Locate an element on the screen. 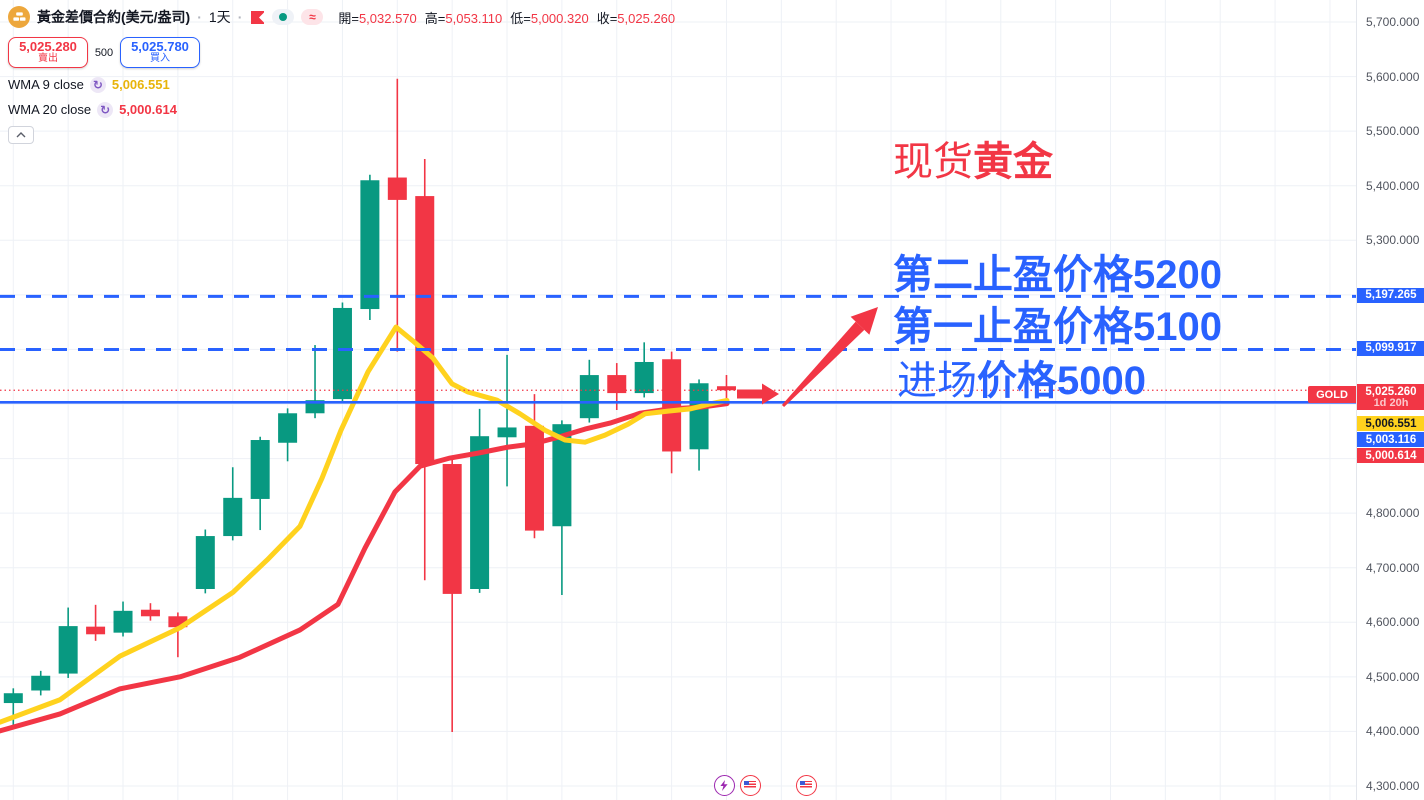 Image resolution: width=1424 pixels, height=800 pixels. market-status-icon is located at coordinates (283, 17).